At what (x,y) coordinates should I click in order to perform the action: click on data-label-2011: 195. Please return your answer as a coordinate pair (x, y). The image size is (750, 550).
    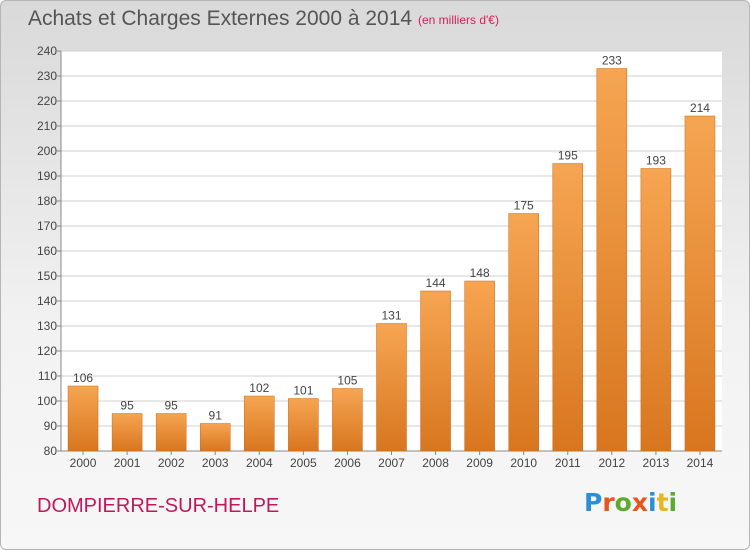
    Looking at the image, I should click on (568, 156).